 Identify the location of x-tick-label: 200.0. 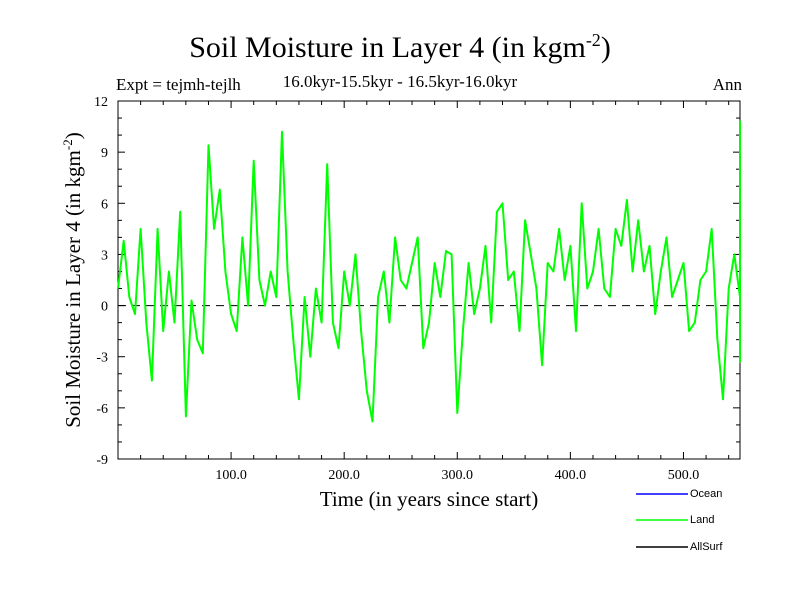
(344, 475).